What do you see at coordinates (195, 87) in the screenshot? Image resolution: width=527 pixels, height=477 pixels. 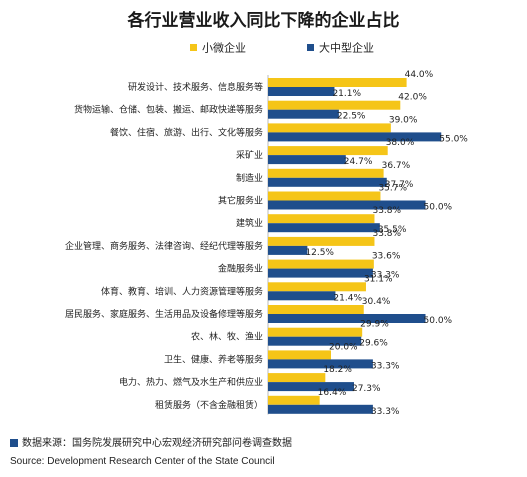 I see `category-label: 研发设计、技术服务、信息服务等` at bounding box center [195, 87].